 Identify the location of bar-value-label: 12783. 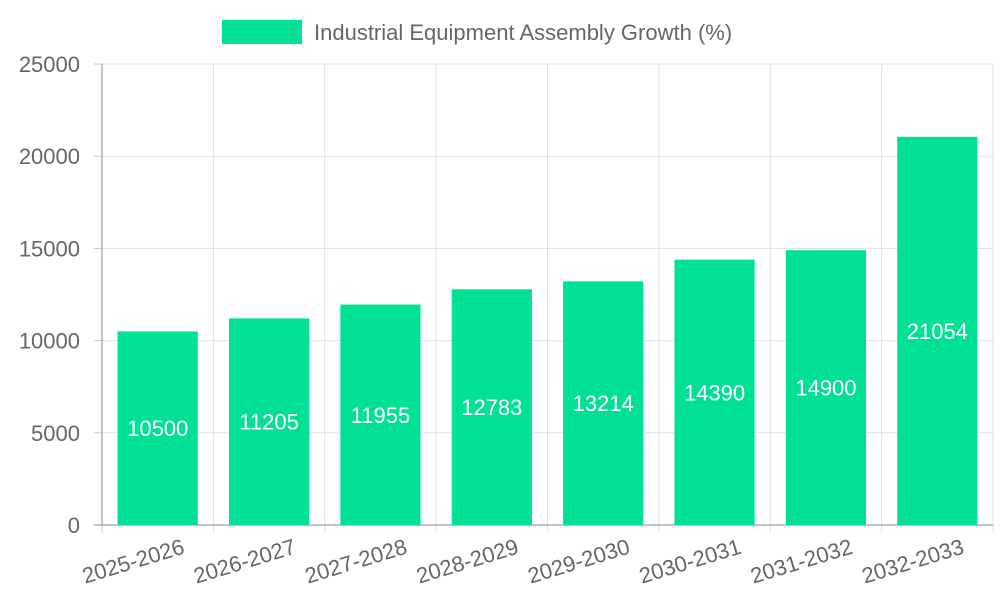
(491, 407).